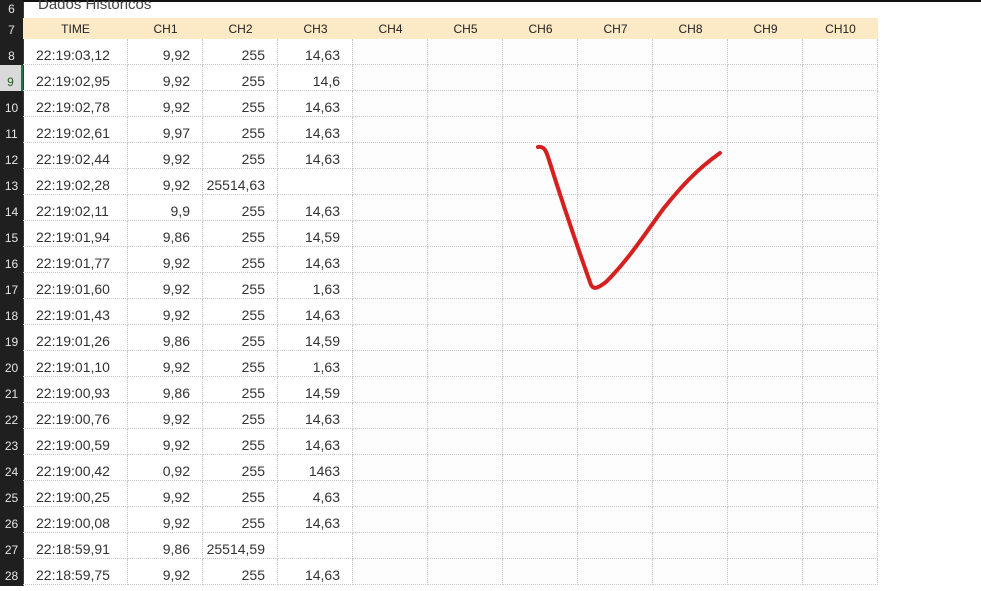  I want to click on column-header-ch7: CH7, so click(615, 29).